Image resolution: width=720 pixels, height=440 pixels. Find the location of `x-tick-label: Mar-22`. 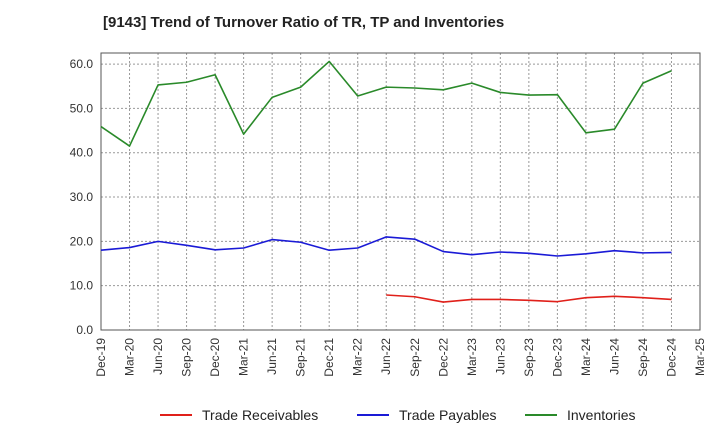

x-tick-label: Mar-22 is located at coordinates (358, 357).